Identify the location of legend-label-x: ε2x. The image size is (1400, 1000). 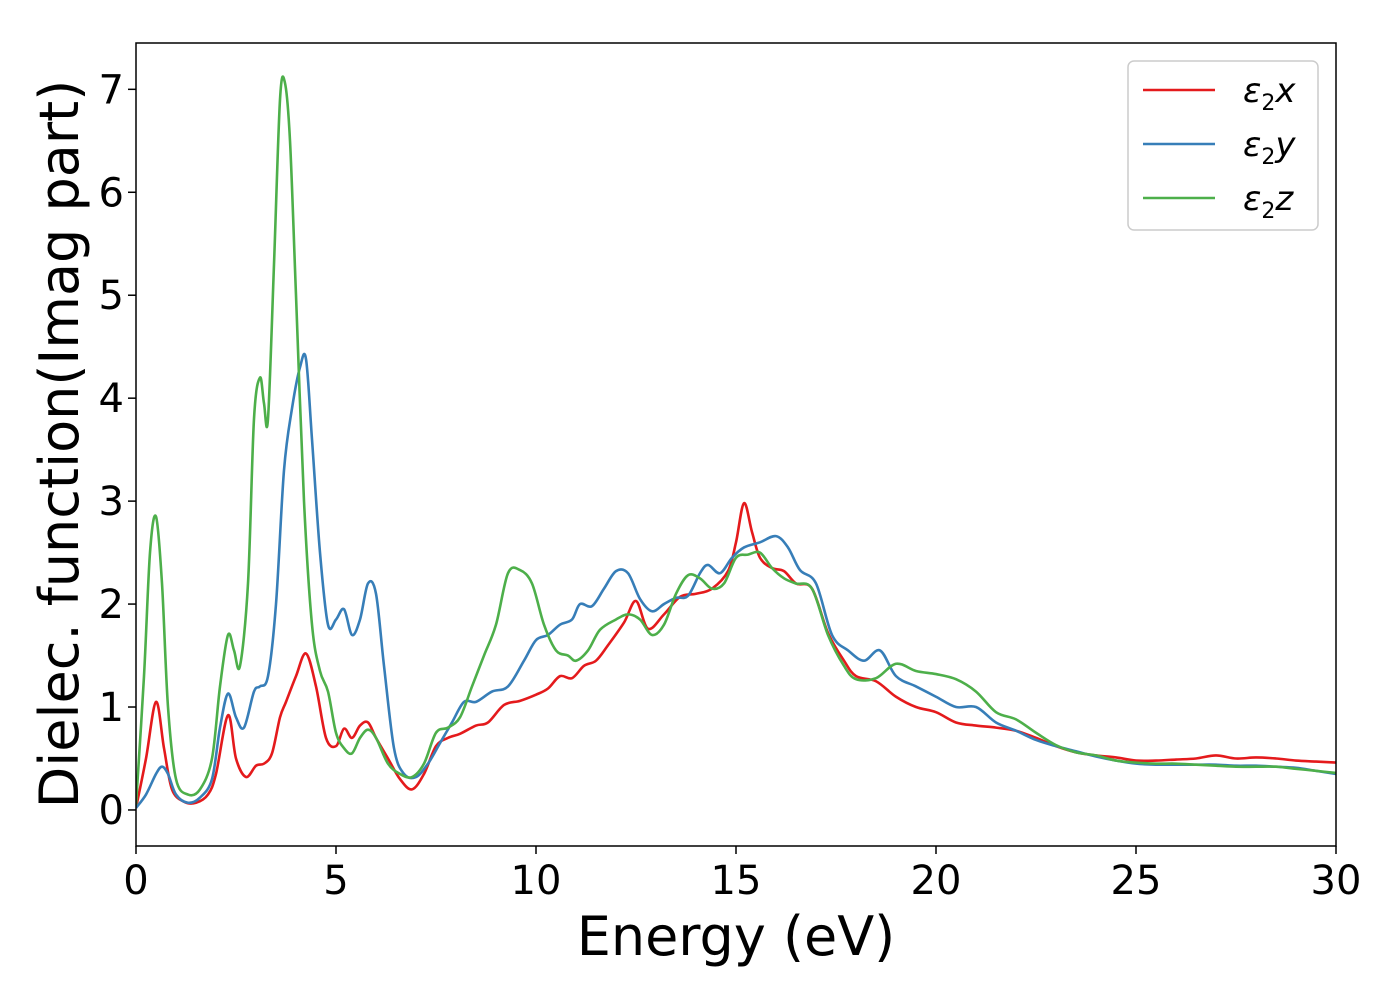
(1269, 93).